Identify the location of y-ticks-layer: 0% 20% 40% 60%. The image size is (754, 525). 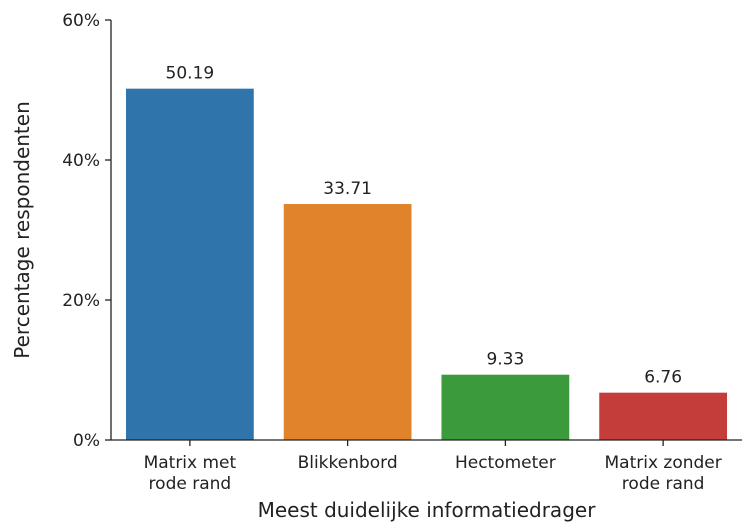
(86, 231).